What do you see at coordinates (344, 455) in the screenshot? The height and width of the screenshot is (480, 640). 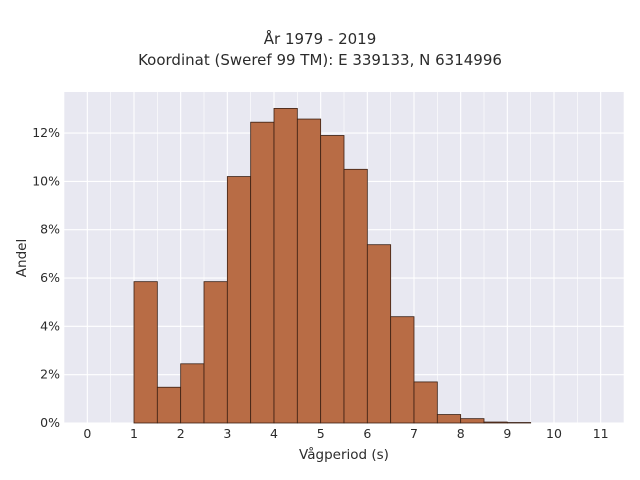 I see `x-axis-label: Vågperiod (s)` at bounding box center [344, 455].